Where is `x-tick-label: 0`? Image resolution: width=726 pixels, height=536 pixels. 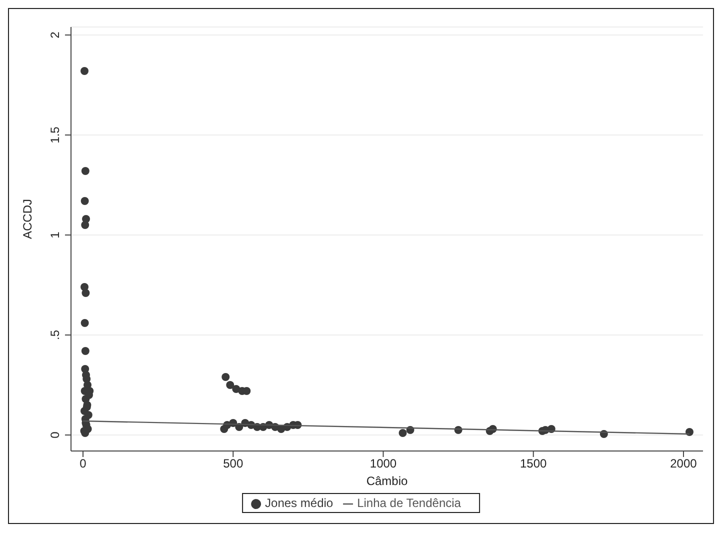
x-tick-label: 0 is located at coordinates (83, 463).